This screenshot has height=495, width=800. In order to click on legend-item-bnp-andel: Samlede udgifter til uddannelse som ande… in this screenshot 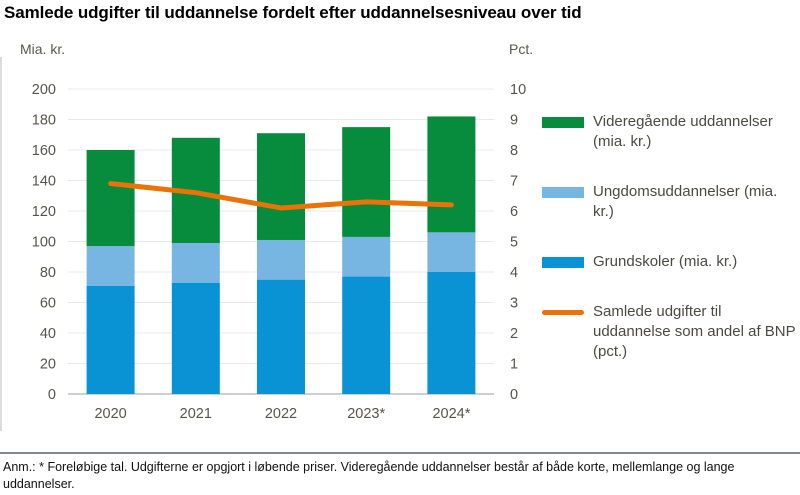, I will do `click(670, 332)`.